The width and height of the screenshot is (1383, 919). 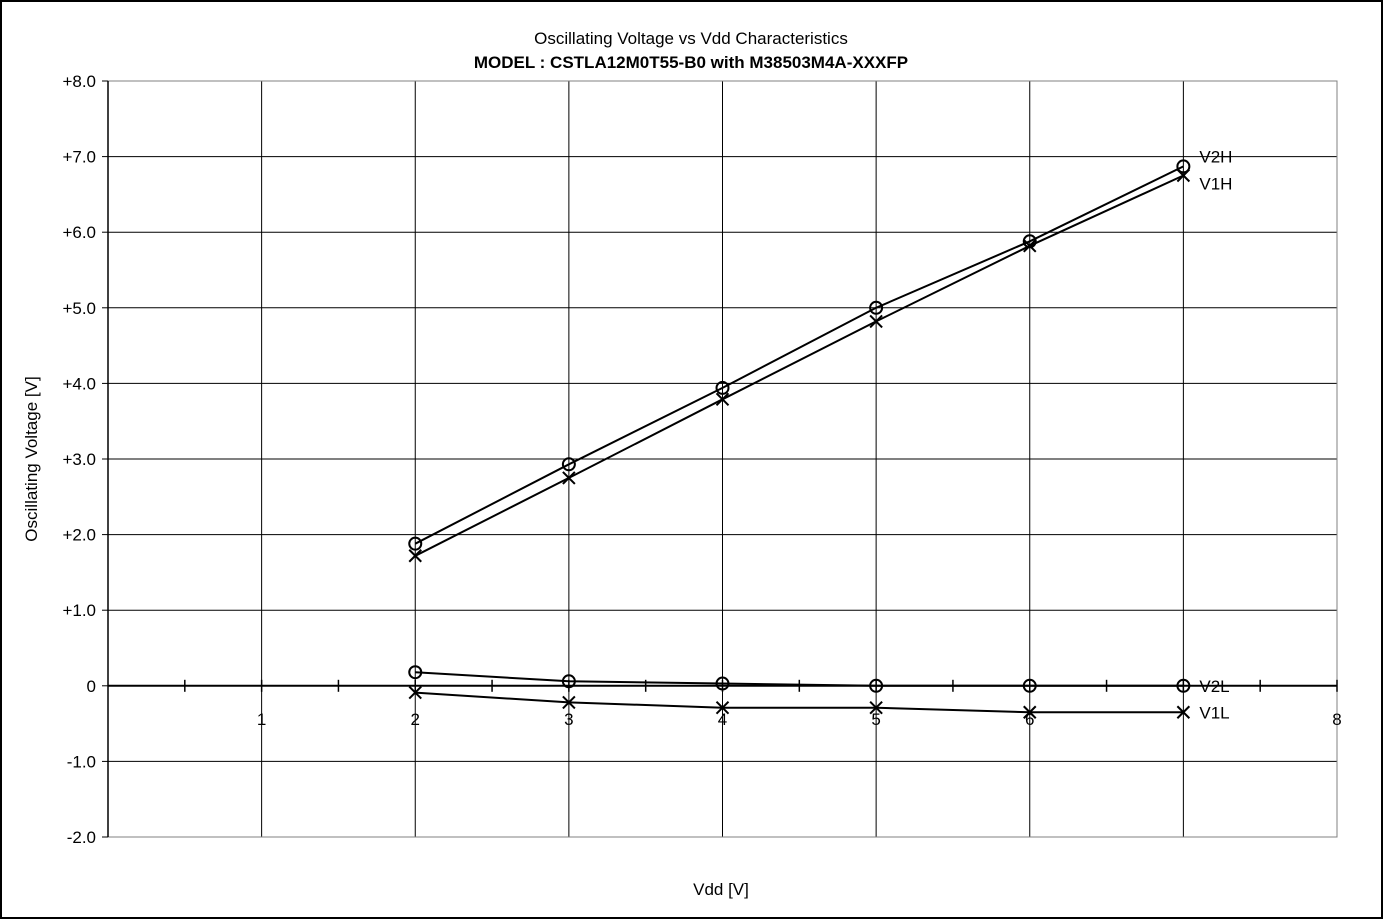 What do you see at coordinates (31, 458) in the screenshot?
I see `y-axis-label: Oscillating Voltage [V]` at bounding box center [31, 458].